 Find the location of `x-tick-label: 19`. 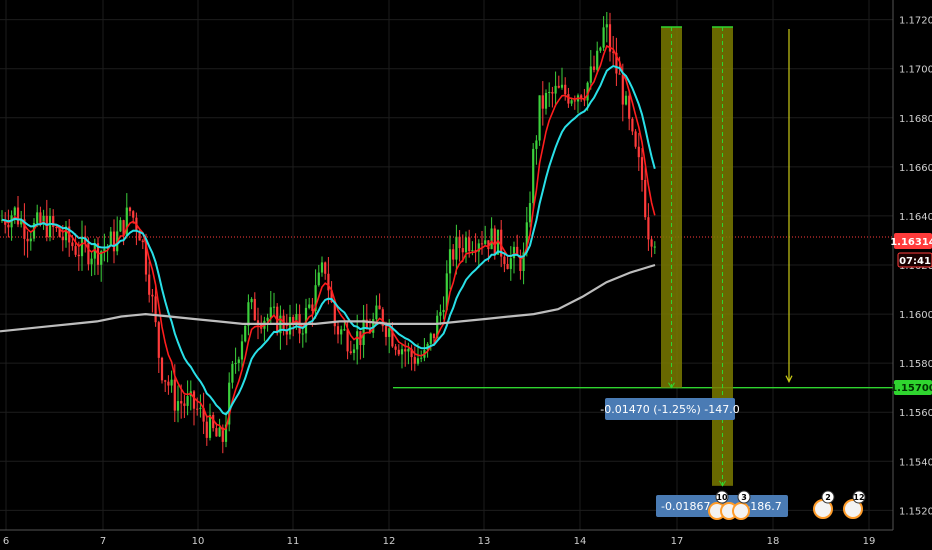

x-tick-label: 19 is located at coordinates (869, 541).